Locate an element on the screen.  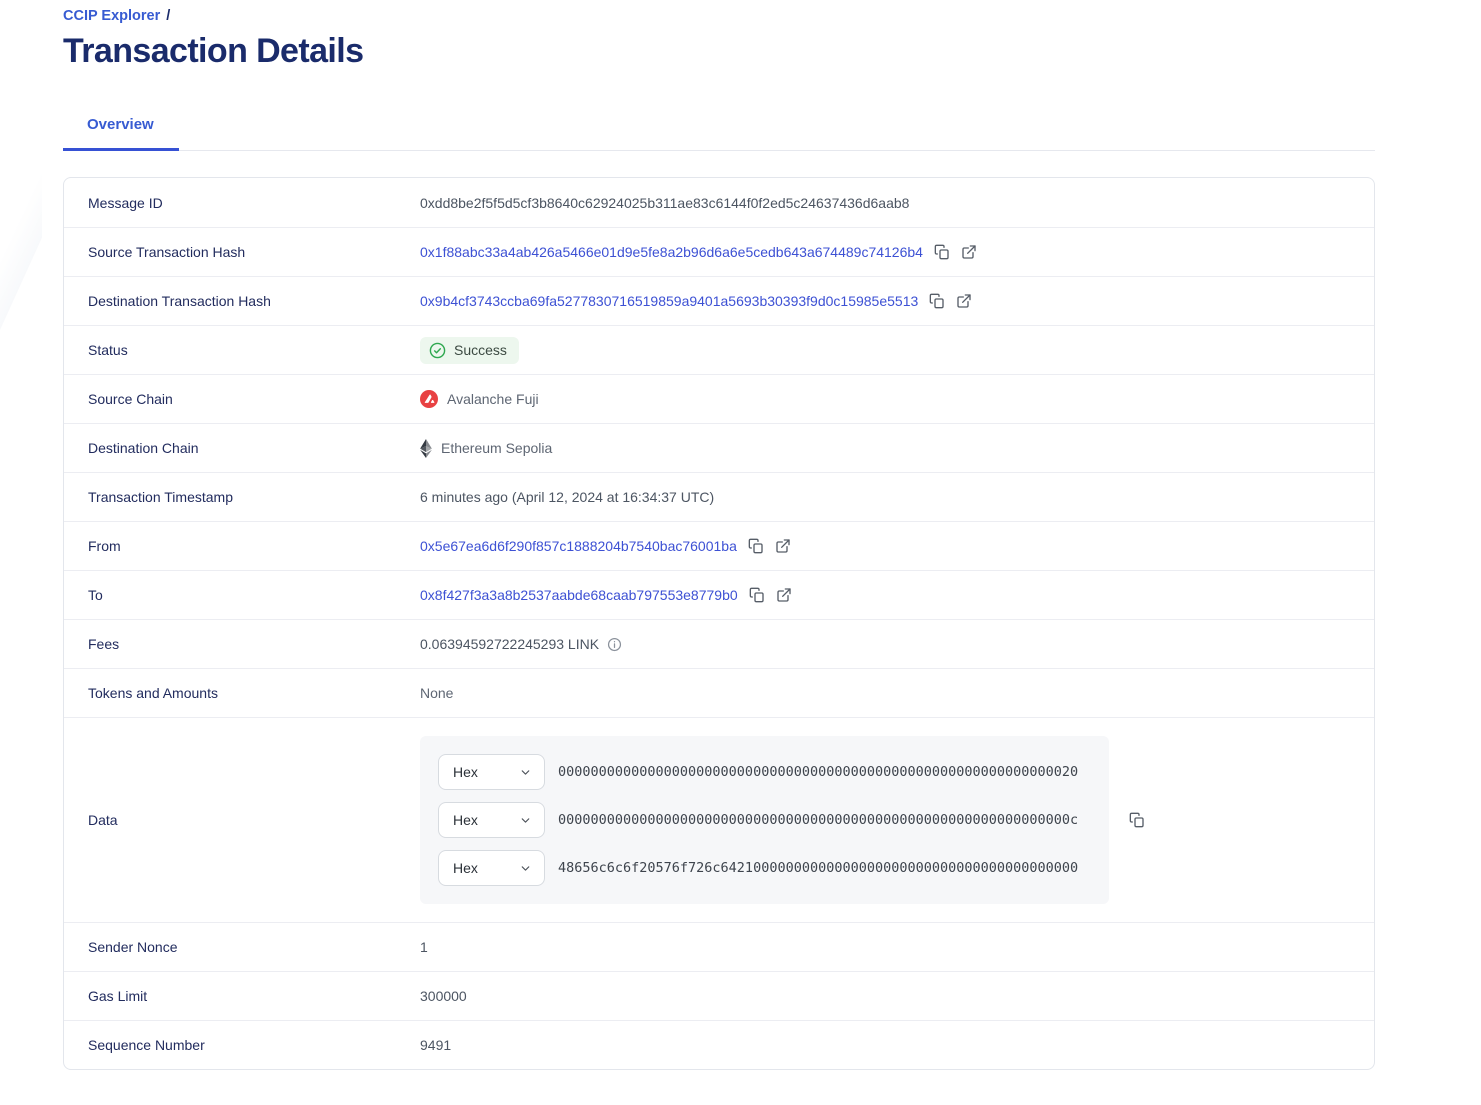
destination-tx-hash-label: Destination Transaction Hash is located at coordinates (179, 301).